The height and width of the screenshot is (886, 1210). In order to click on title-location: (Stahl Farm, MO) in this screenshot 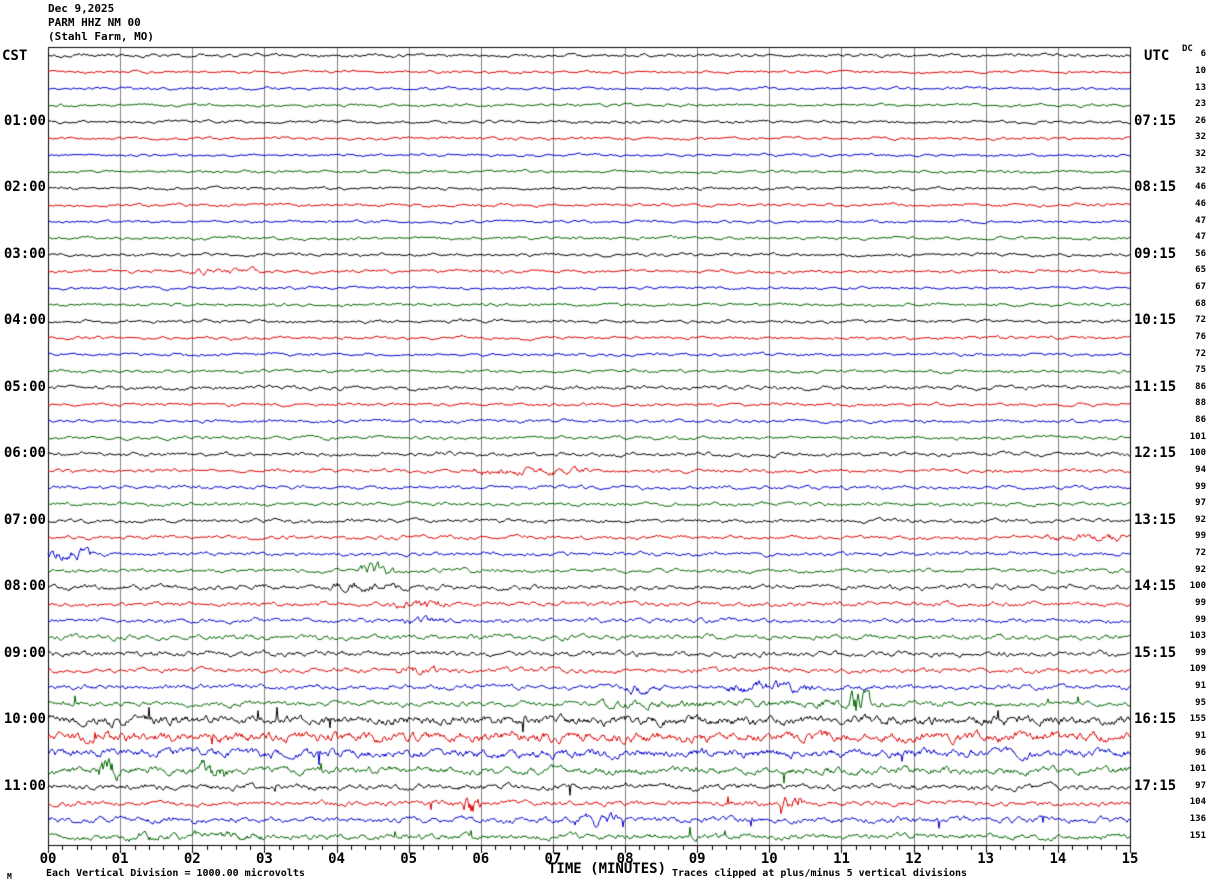, I will do `click(101, 36)`.